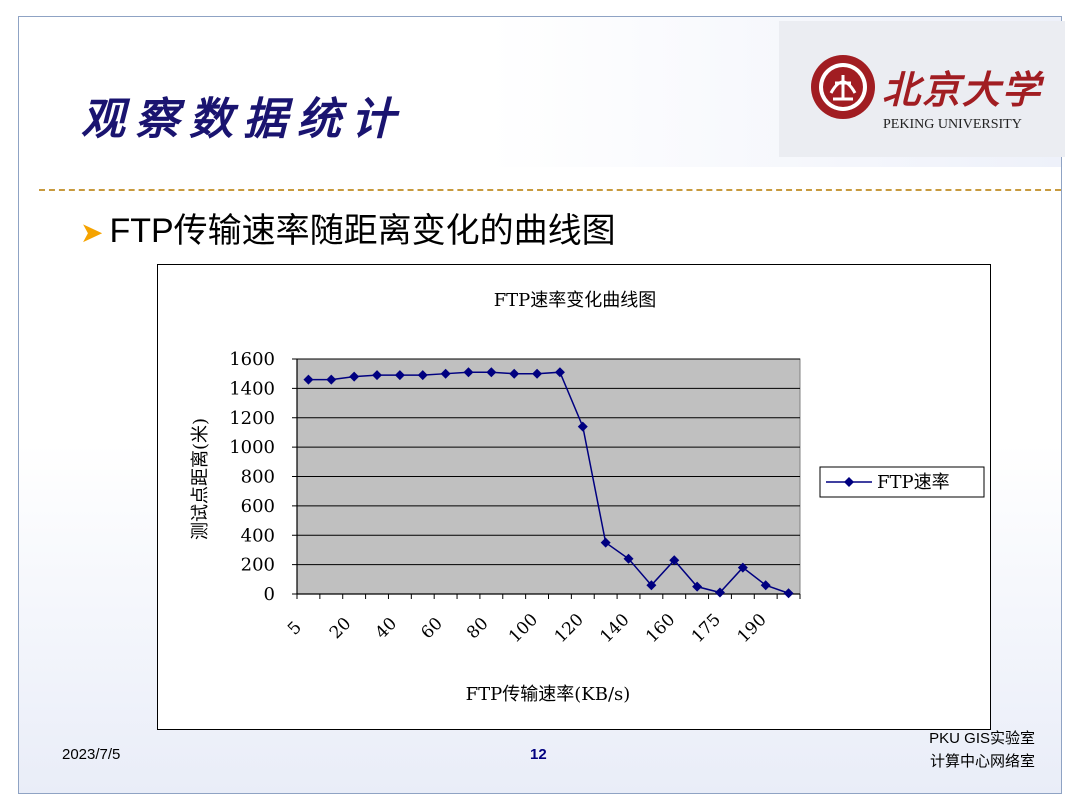 This screenshot has height=810, width=1080. Describe the element at coordinates (252, 359) in the screenshot. I see `y-tick-label: 1600` at that location.